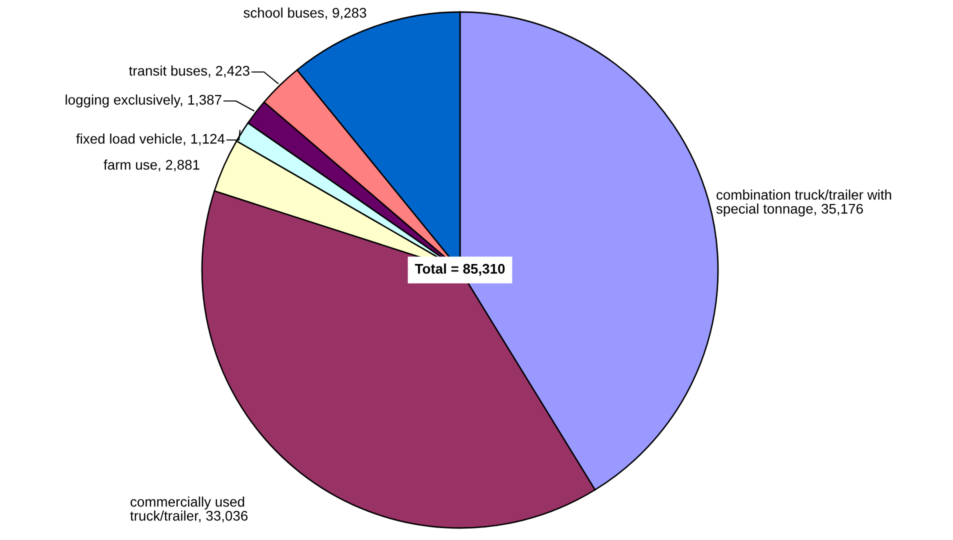  What do you see at coordinates (459, 270) in the screenshot?
I see `text: Total = 85,310` at bounding box center [459, 270].